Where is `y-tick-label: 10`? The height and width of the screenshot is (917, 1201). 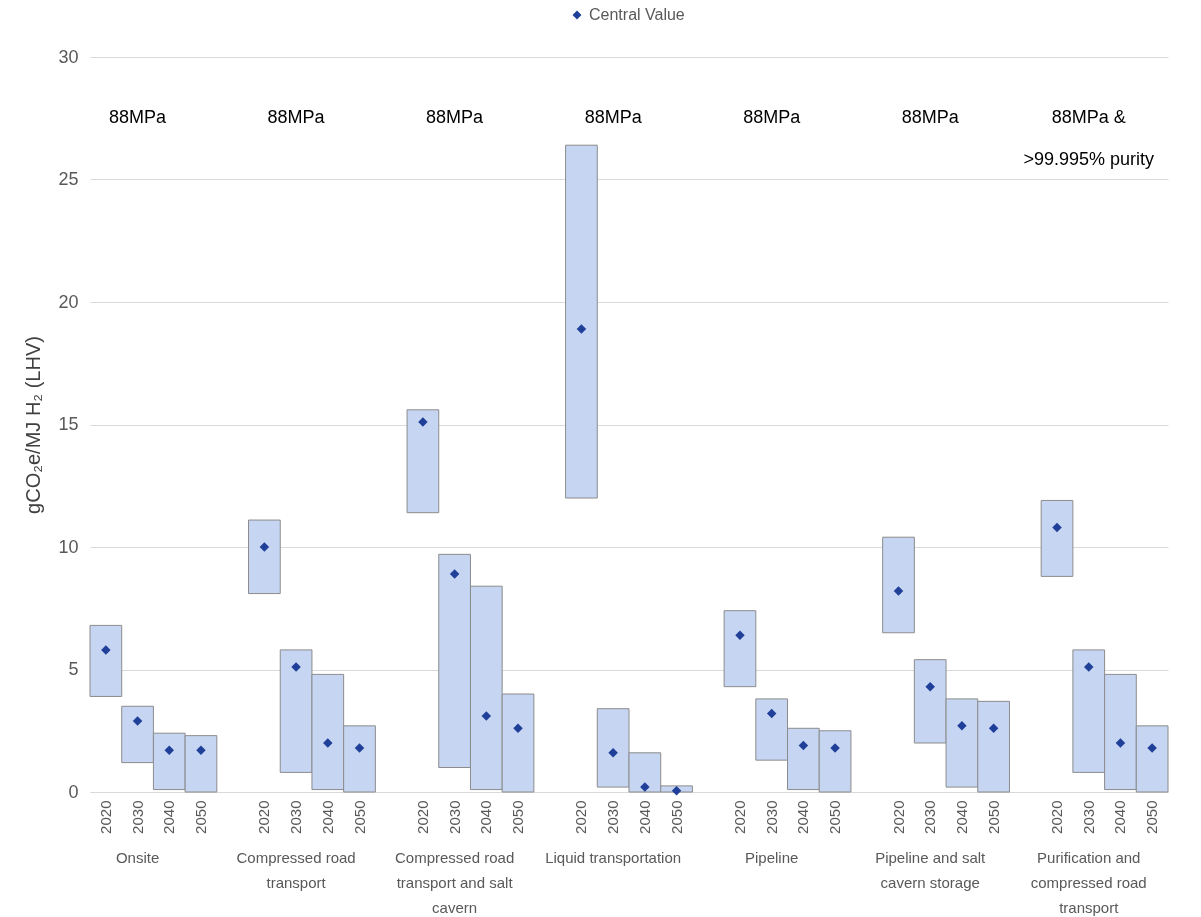
y-tick-label: 10 is located at coordinates (68, 546).